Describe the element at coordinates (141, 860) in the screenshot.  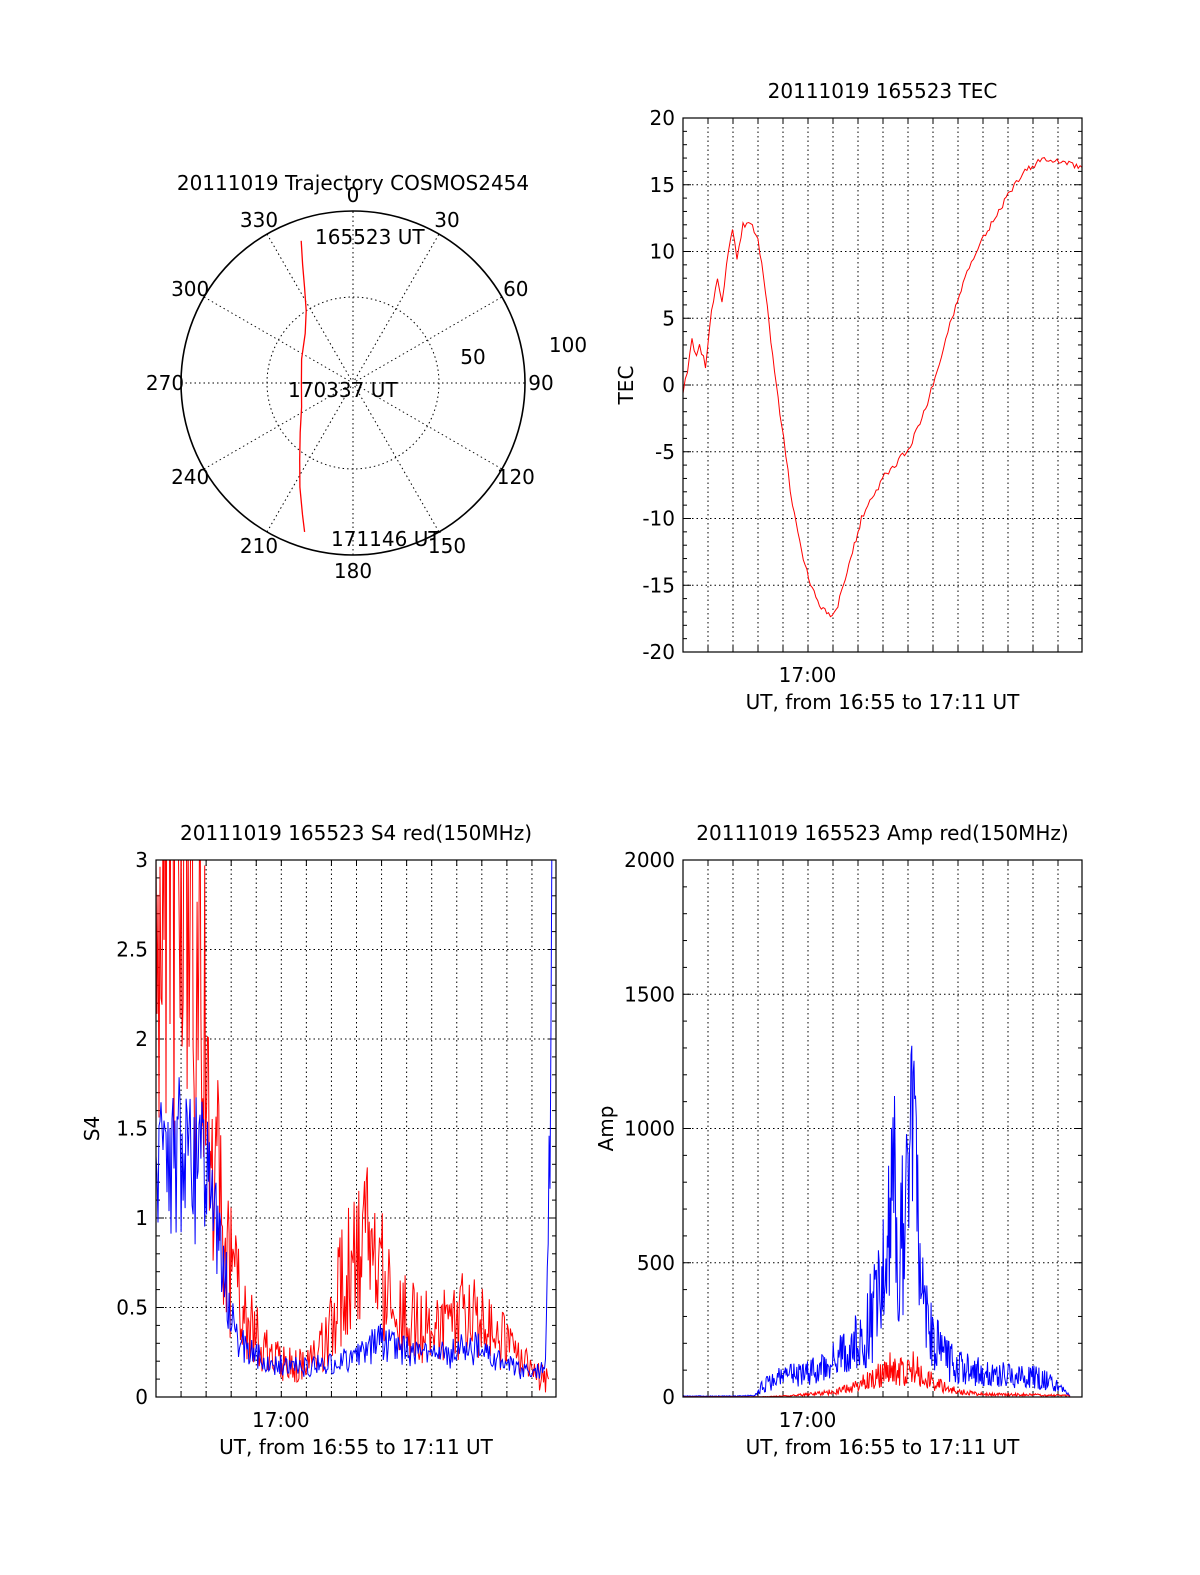
I see `y-tick-label: 3` at that location.